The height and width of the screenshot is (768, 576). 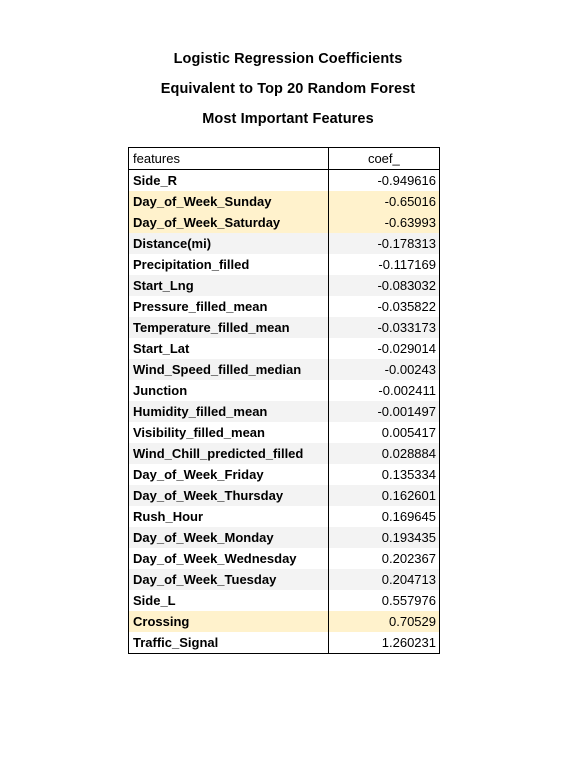 What do you see at coordinates (228, 643) in the screenshot?
I see `feature-name-cell: Traffic_Signal` at bounding box center [228, 643].